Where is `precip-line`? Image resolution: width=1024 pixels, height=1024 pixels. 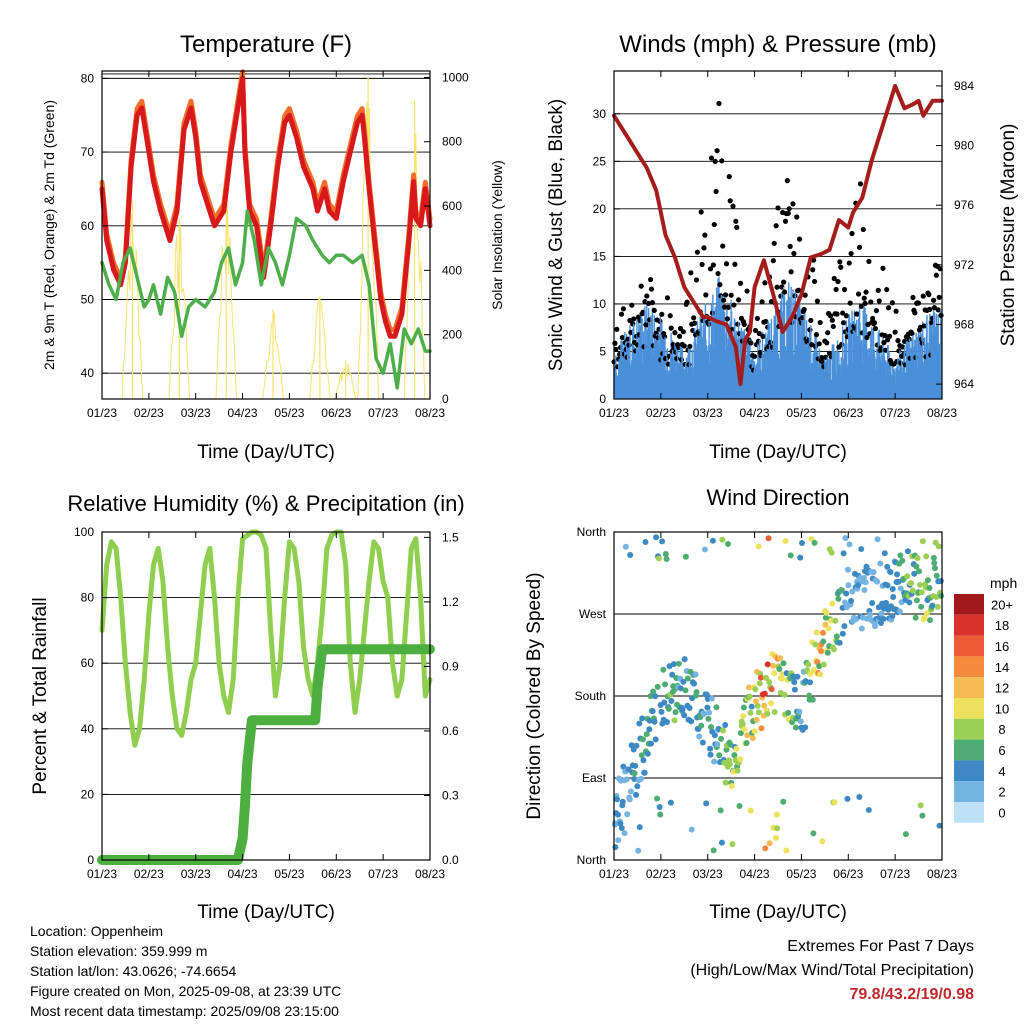 precip-line is located at coordinates (266, 754).